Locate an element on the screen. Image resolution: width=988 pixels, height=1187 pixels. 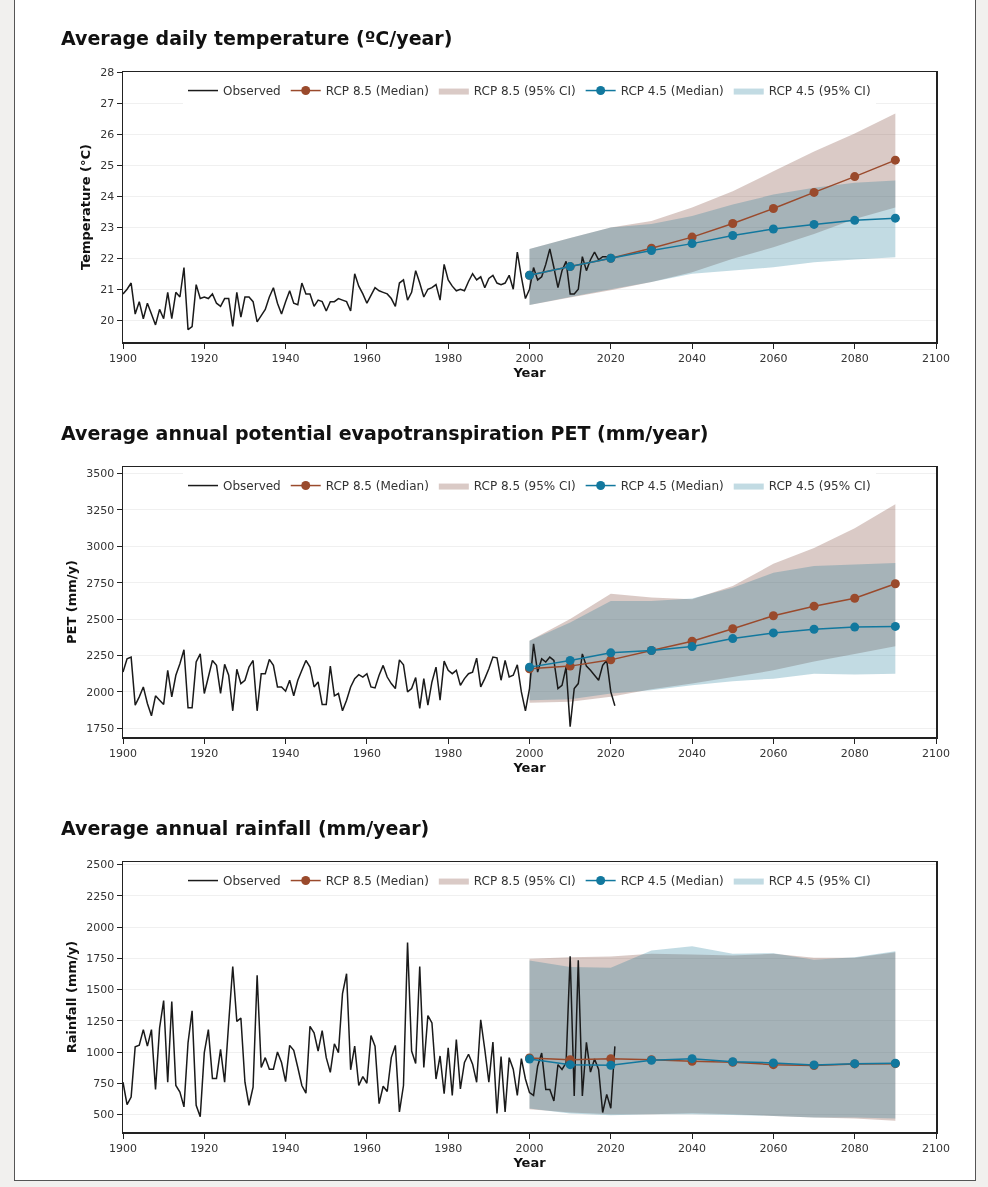
y-tick-label: 26 is located at coordinates (107, 134).